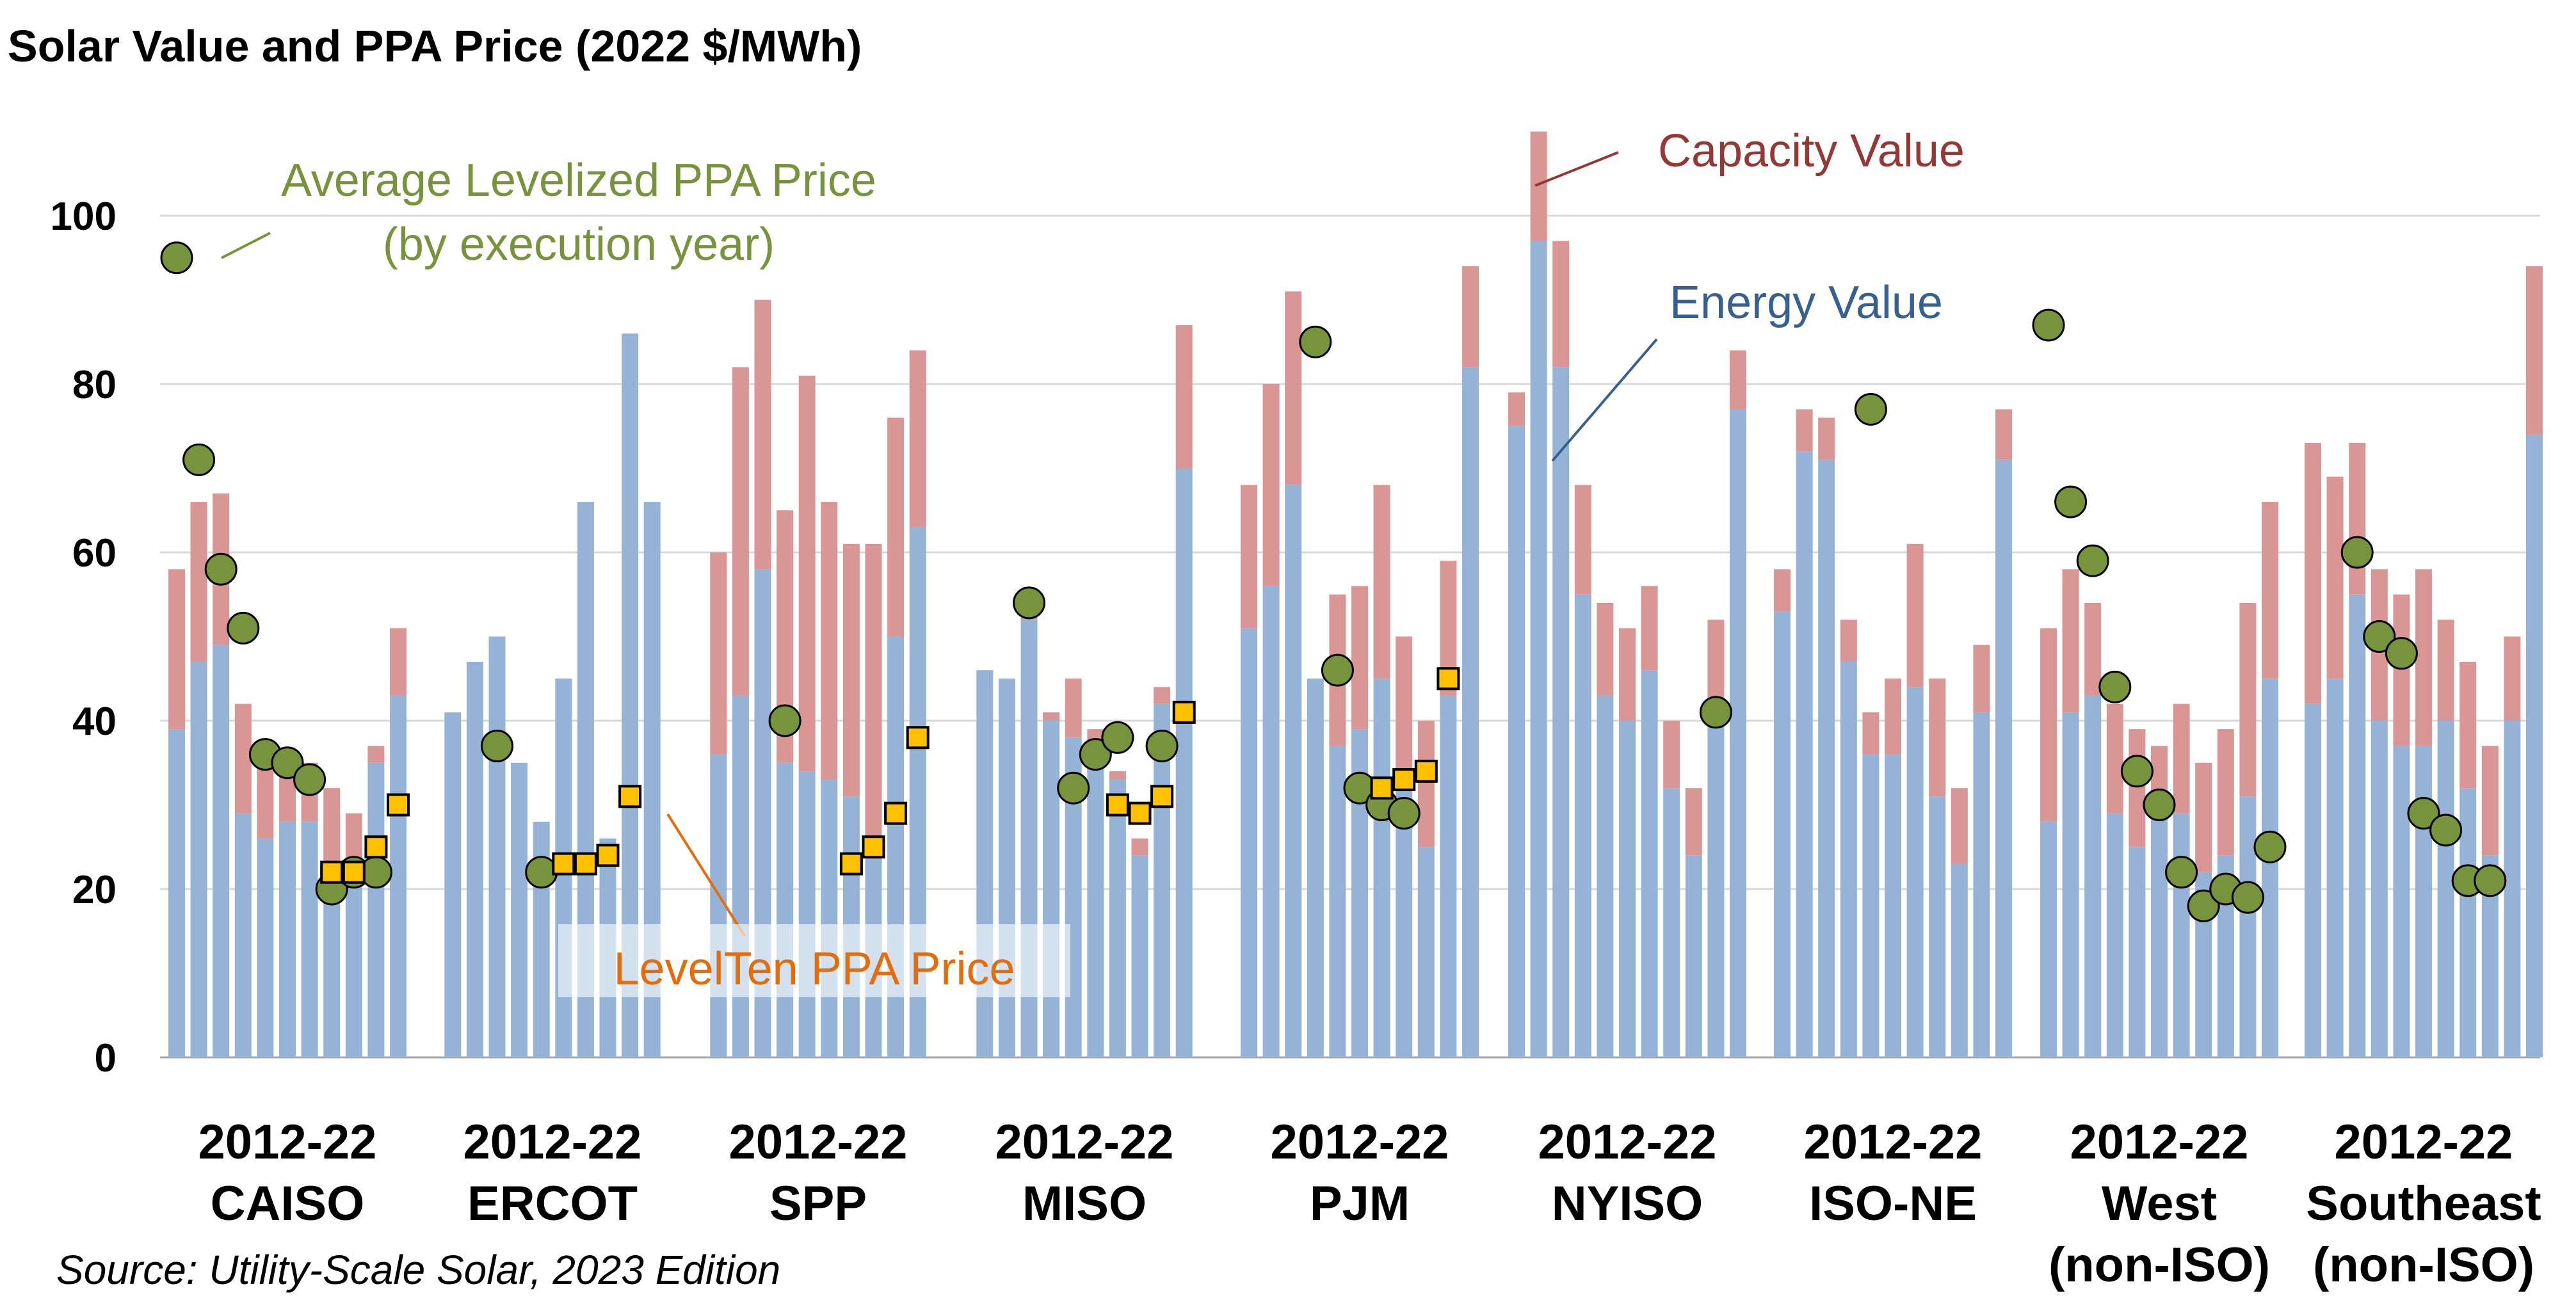 The height and width of the screenshot is (1307, 2576). What do you see at coordinates (94, 722) in the screenshot?
I see `y-tick-label: 40` at bounding box center [94, 722].